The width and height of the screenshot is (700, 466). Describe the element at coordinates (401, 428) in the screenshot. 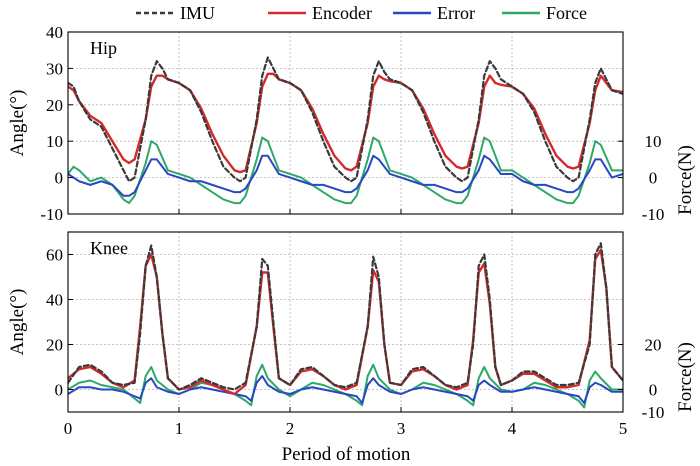

I see `x-tick-label: 3` at that location.